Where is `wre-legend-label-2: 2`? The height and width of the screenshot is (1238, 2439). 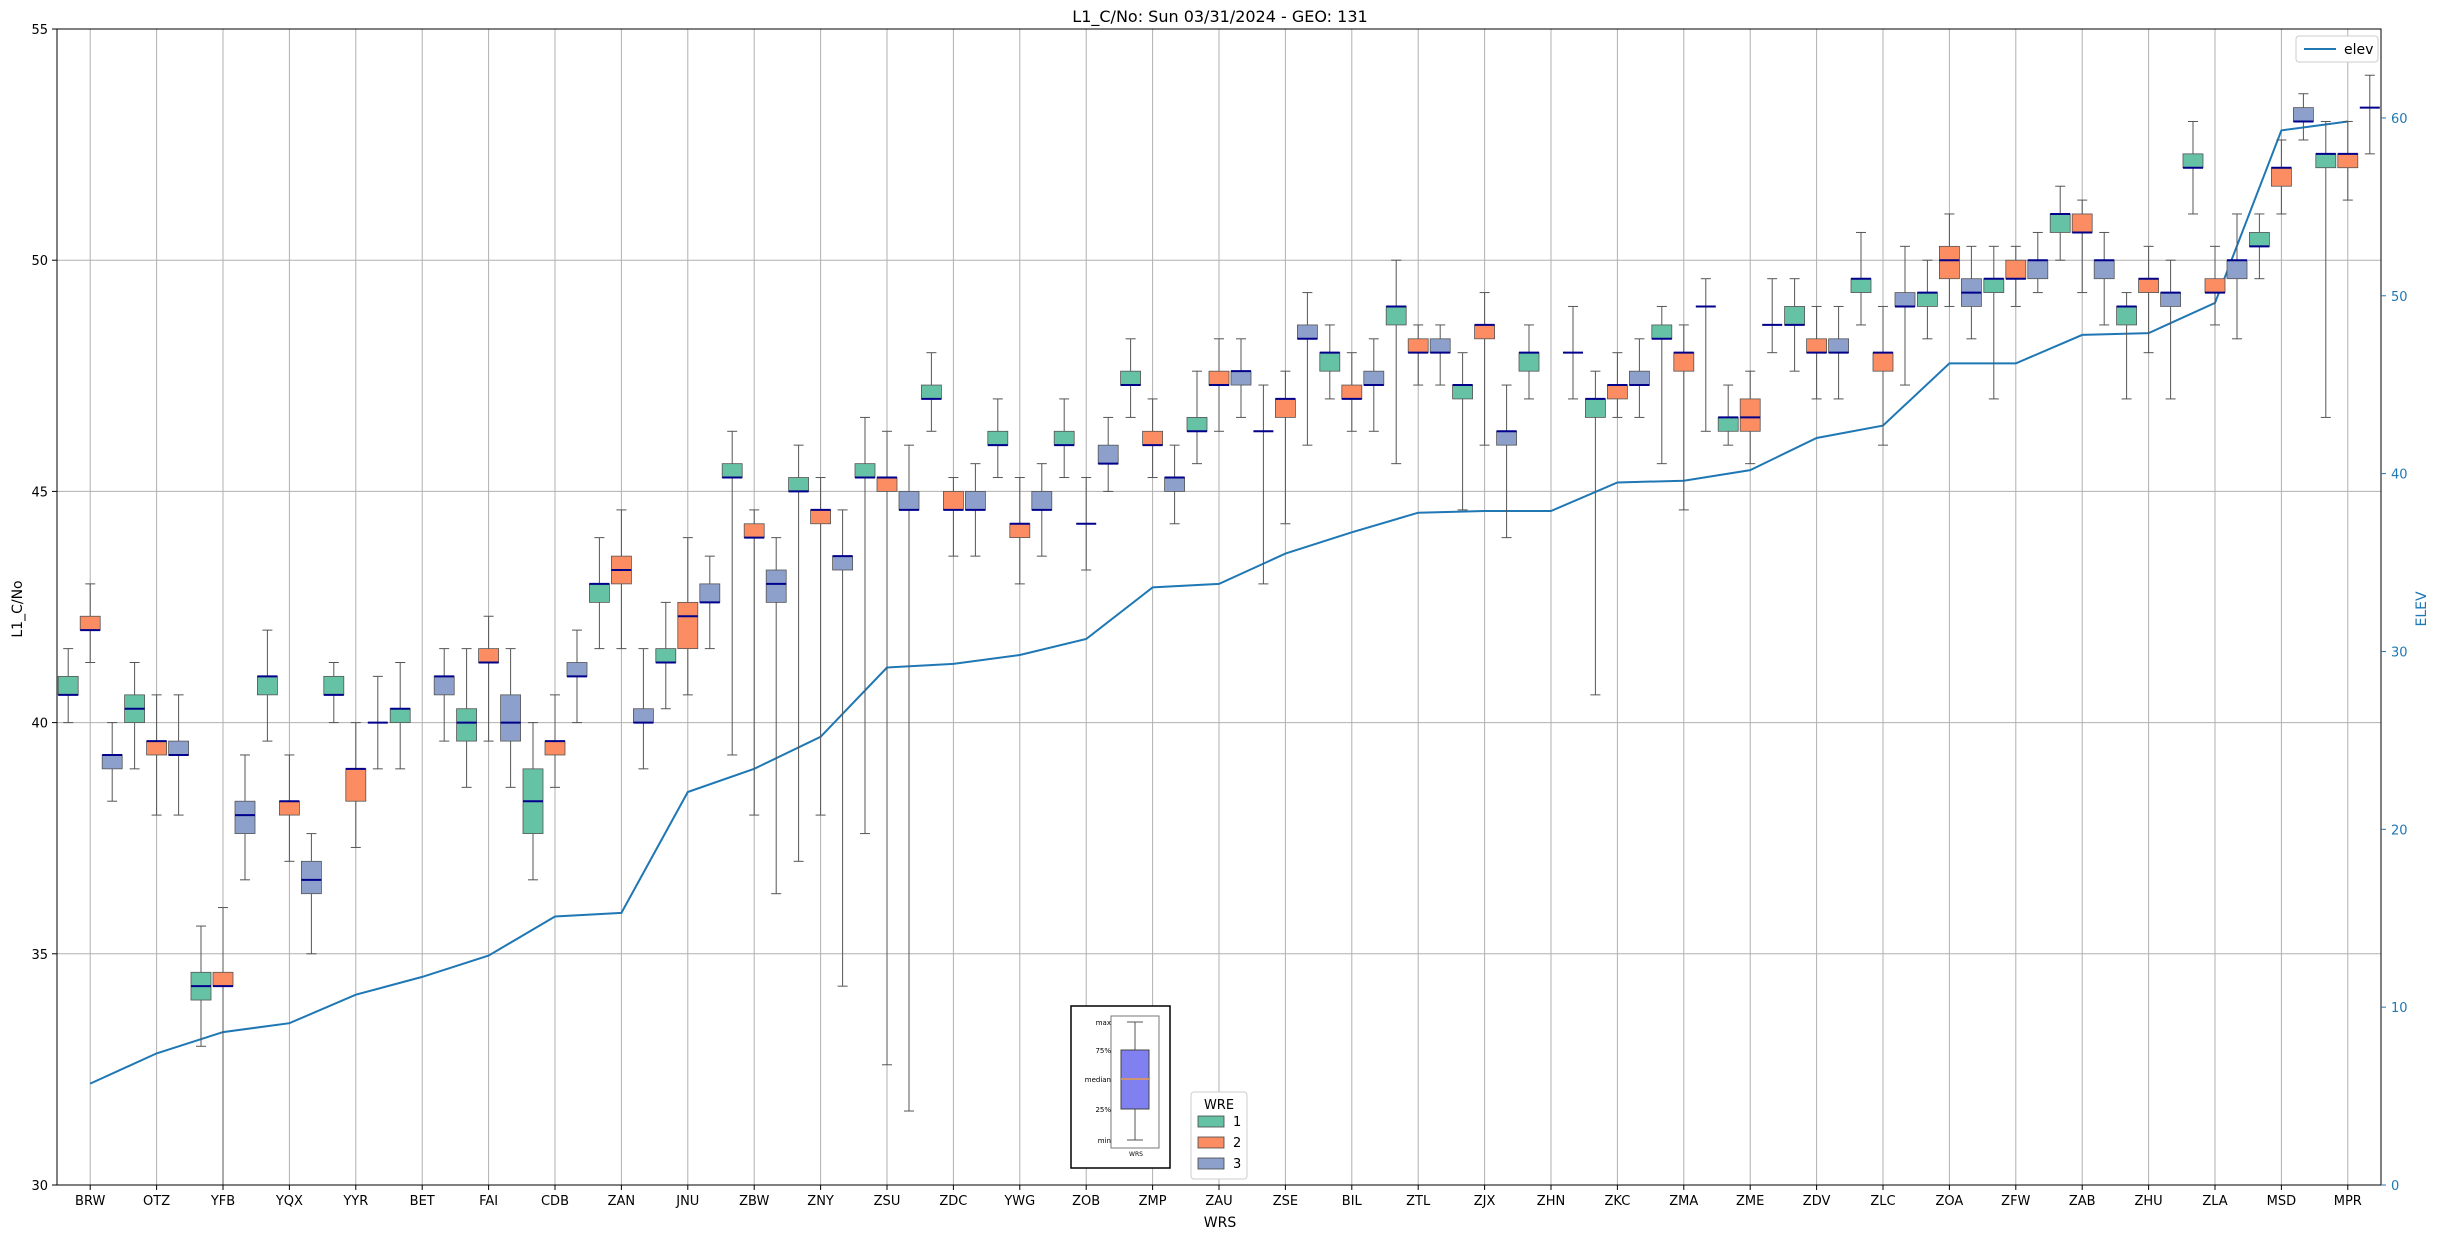 wre-legend-label-2: 2 is located at coordinates (1237, 1143).